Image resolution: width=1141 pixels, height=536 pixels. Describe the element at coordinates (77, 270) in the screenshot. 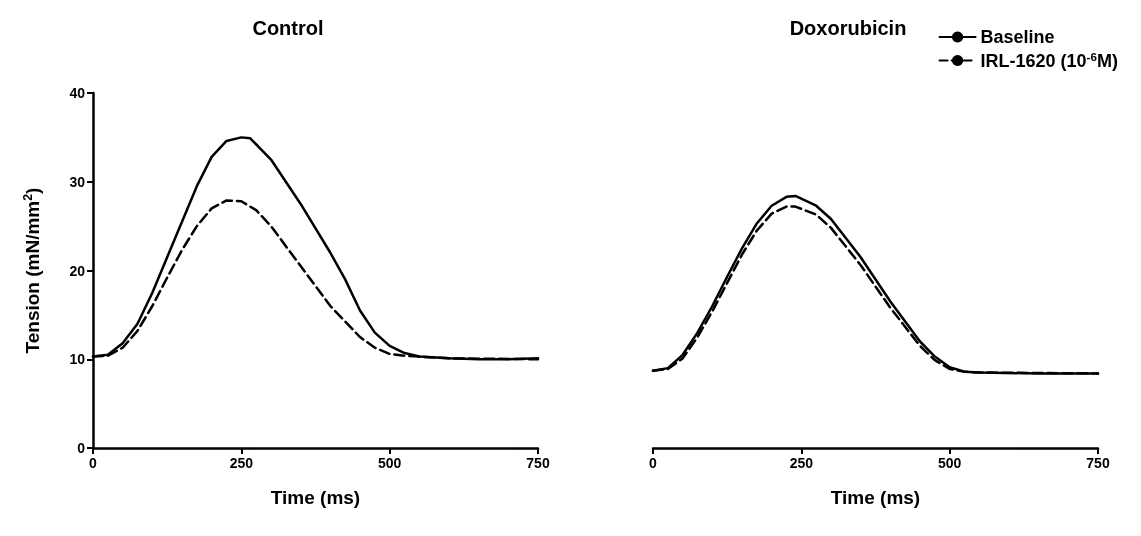

I see `y-tick-label: 20` at that location.